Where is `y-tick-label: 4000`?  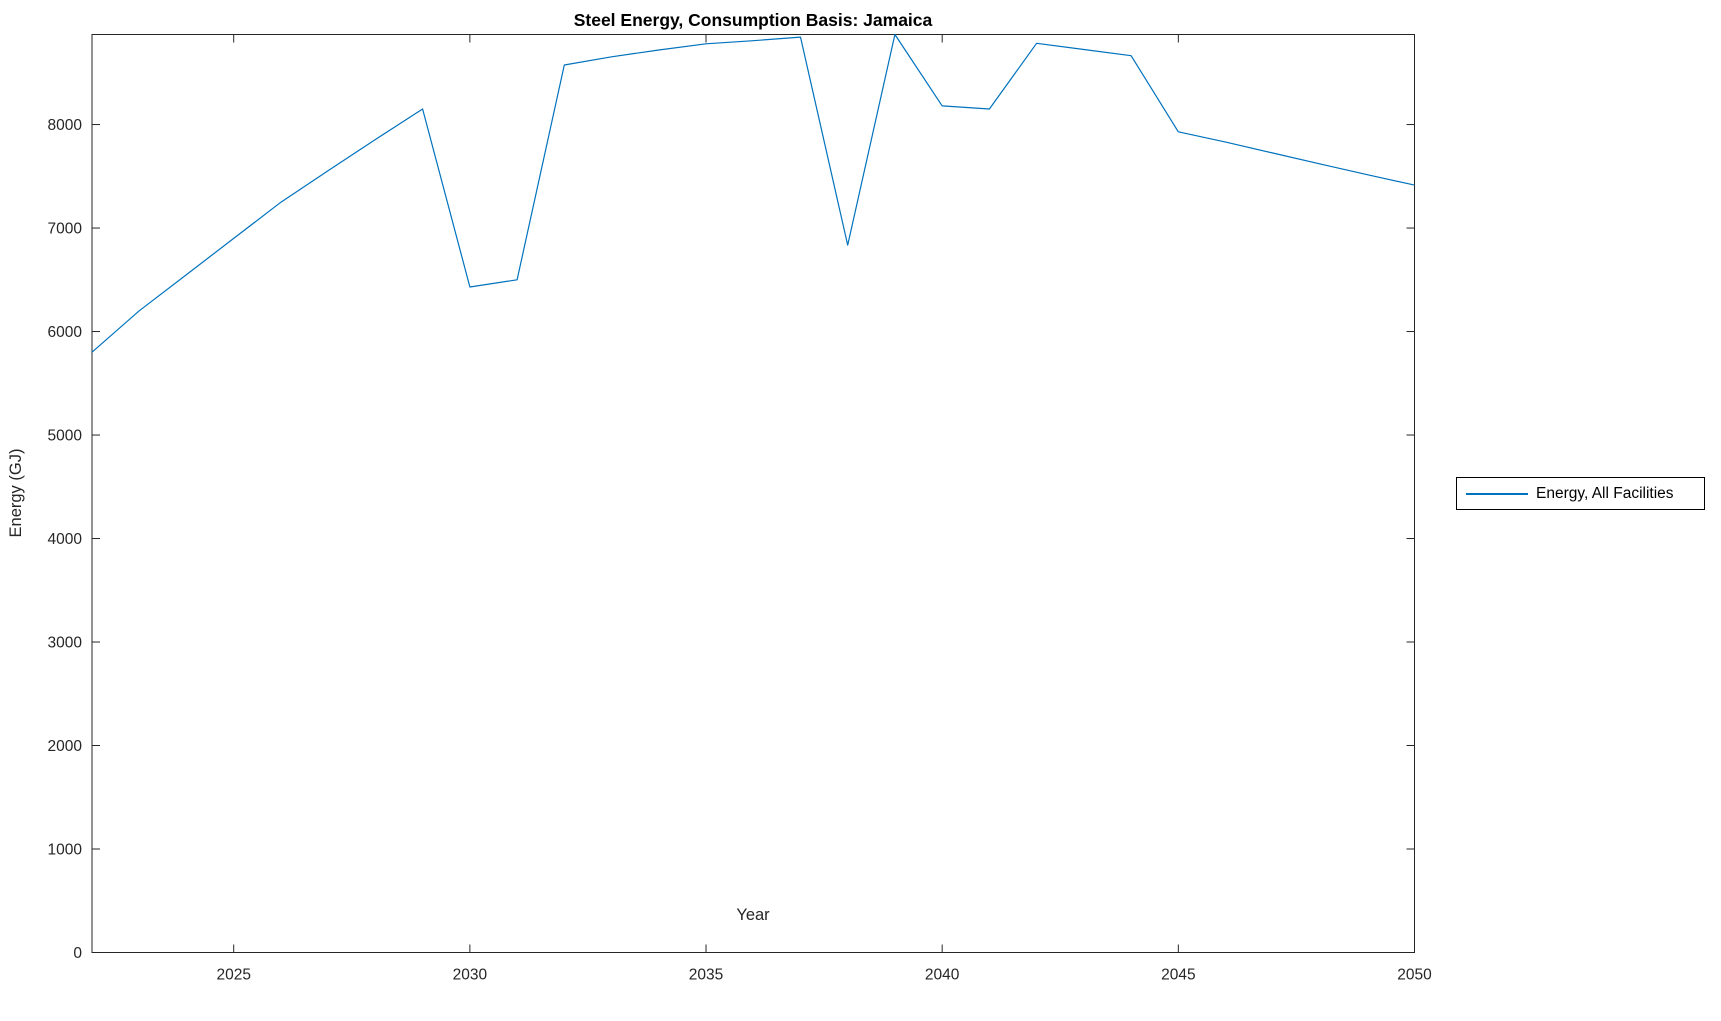
y-tick-label: 4000 is located at coordinates (65, 539).